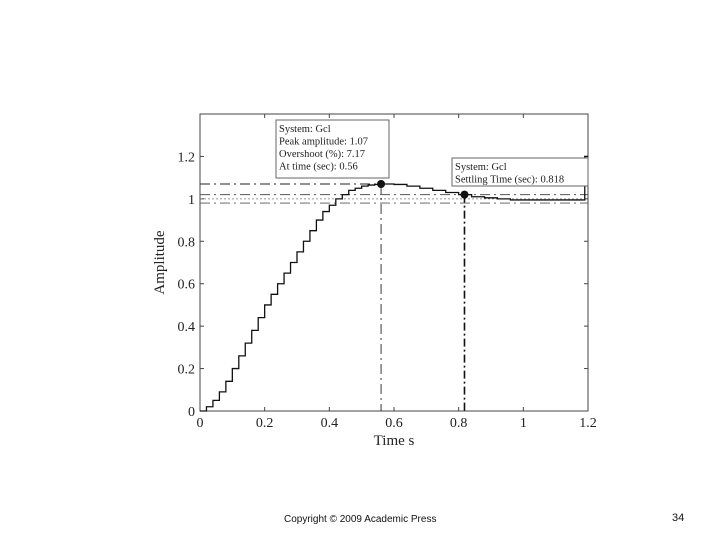  Describe the element at coordinates (187, 370) in the screenshot. I see `y-tick-label-1: 0.2` at that location.